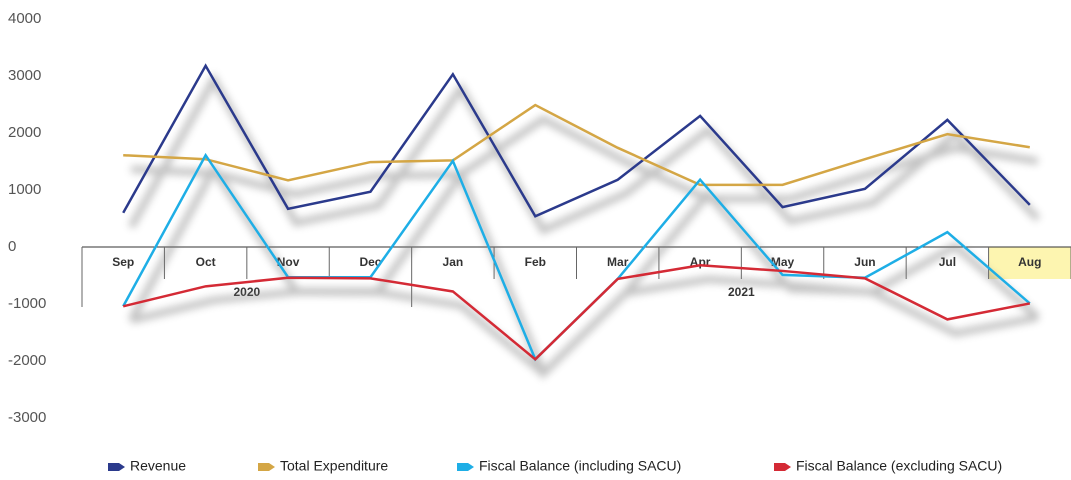 This screenshot has height=480, width=1071. Describe the element at coordinates (899, 466) in the screenshot. I see `legend-label: Fiscal Balance (excluding SACU)` at that location.